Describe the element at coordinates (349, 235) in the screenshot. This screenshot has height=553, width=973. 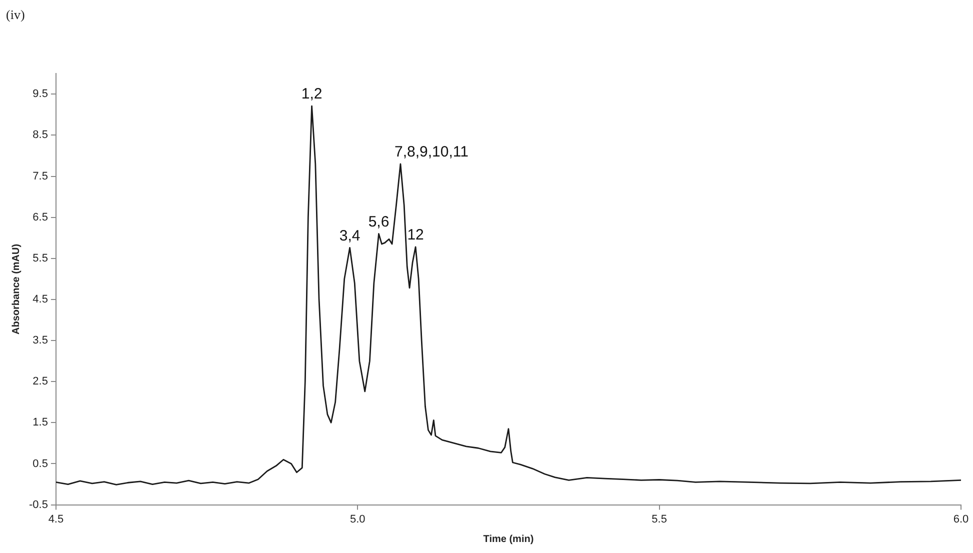
I see `annotation: 3,4` at that location.